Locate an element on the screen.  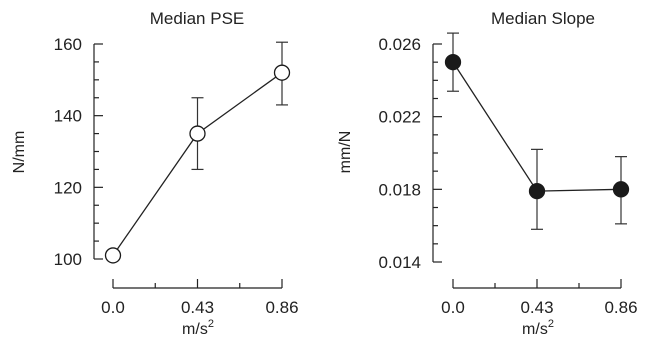
y-axis-label: N/mm is located at coordinates (19, 152).